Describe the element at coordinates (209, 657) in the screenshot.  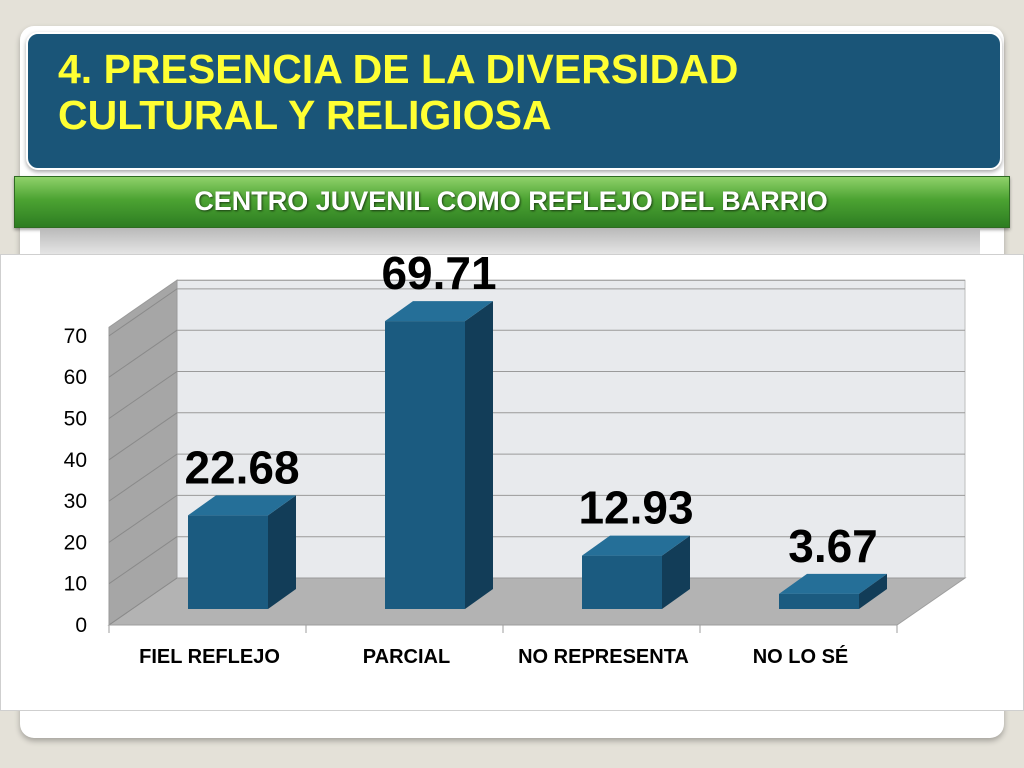
I see `category-label: FIEL REFLEJO` at that location.